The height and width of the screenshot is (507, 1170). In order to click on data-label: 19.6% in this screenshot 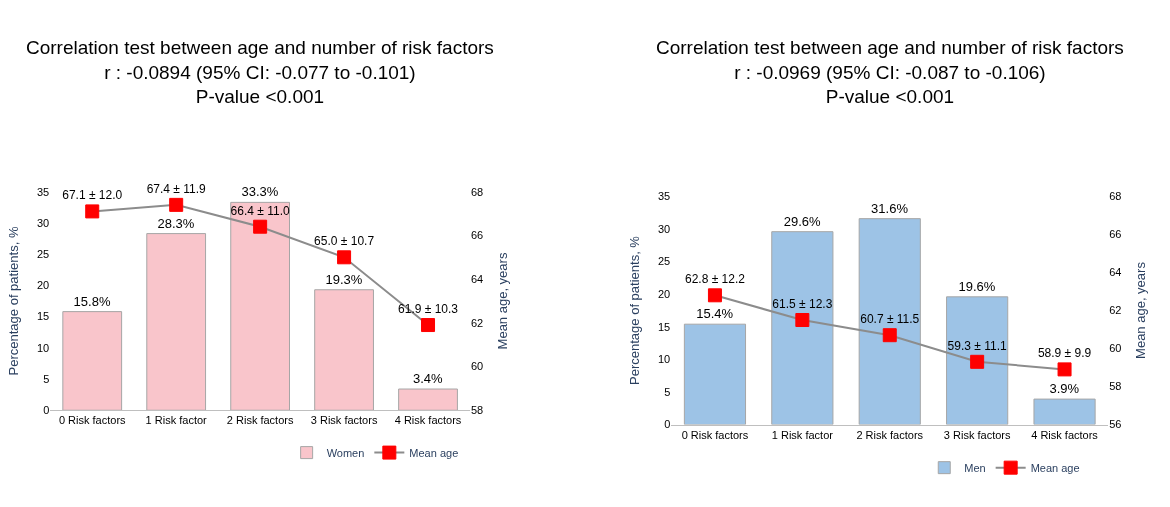, I will do `click(977, 286)`.